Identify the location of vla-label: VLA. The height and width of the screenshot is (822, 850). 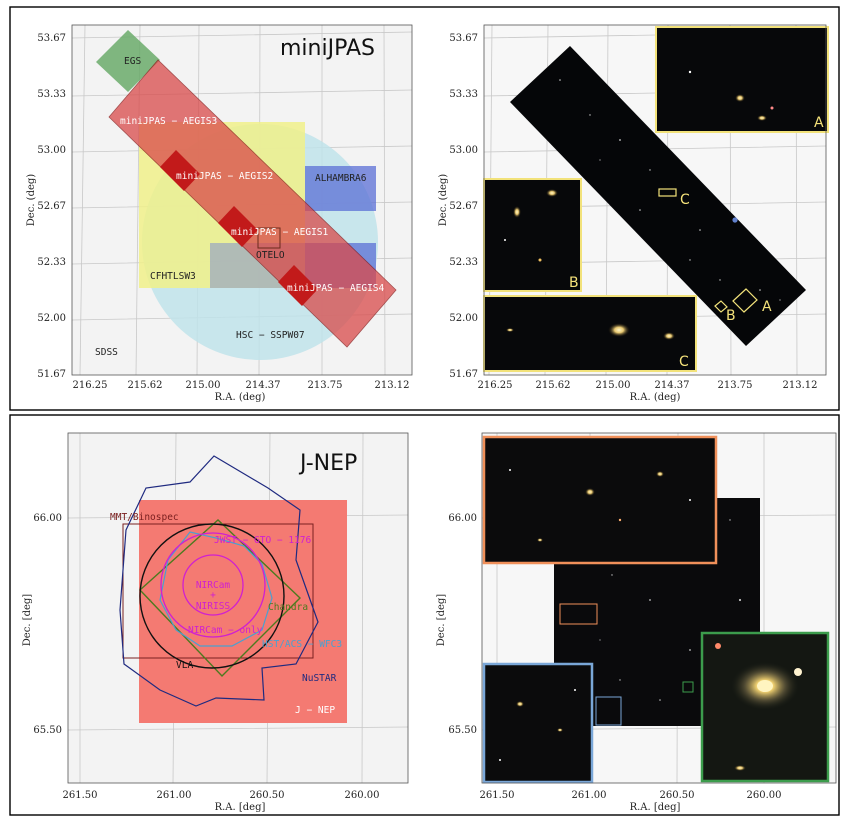
(184, 665).